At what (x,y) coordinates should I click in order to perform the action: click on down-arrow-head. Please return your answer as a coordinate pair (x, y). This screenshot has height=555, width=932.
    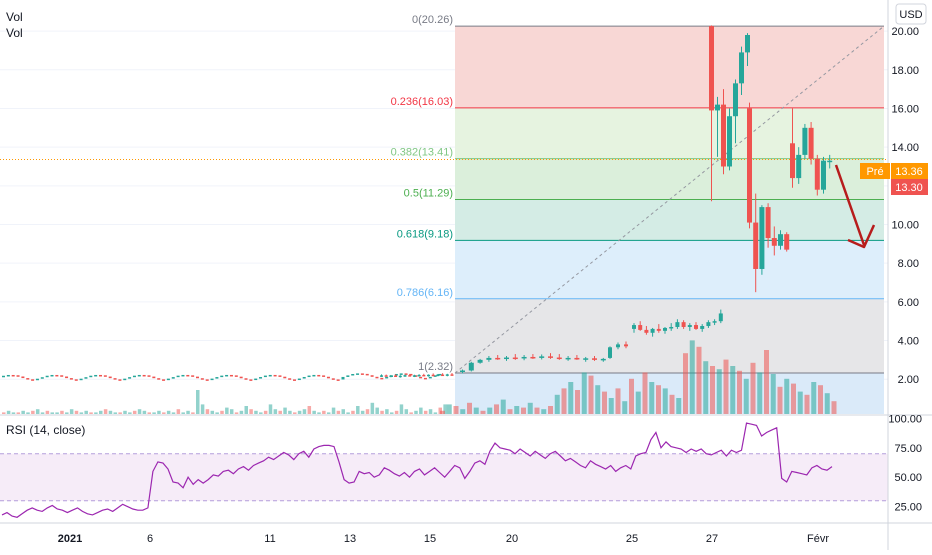
    Looking at the image, I should click on (861, 236).